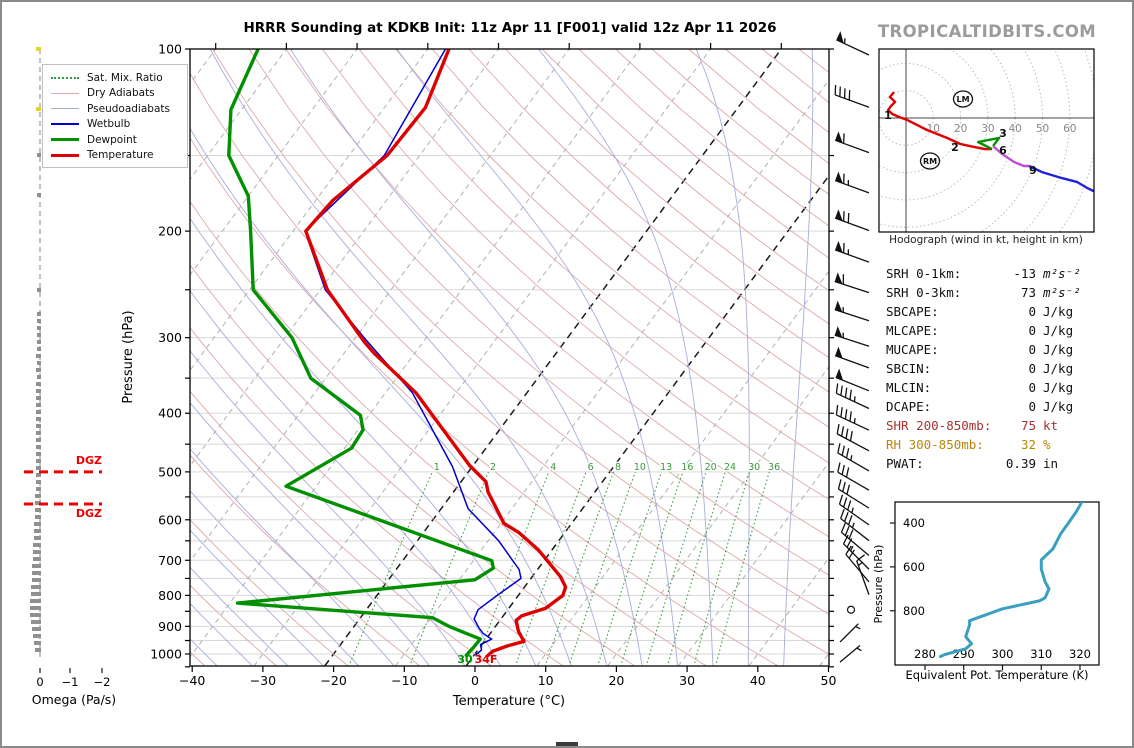 This screenshot has height=748, width=1134. I want to click on stats-label: RH 300-850mb:, so click(935, 444).